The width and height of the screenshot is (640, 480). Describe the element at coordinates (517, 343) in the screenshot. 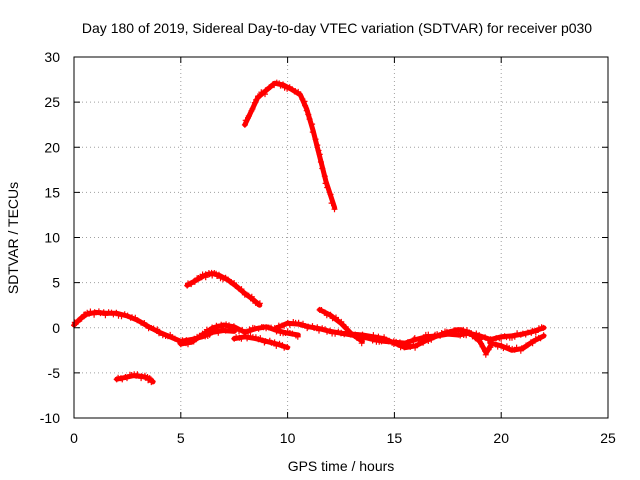

I see `series-baseline-g` at that location.